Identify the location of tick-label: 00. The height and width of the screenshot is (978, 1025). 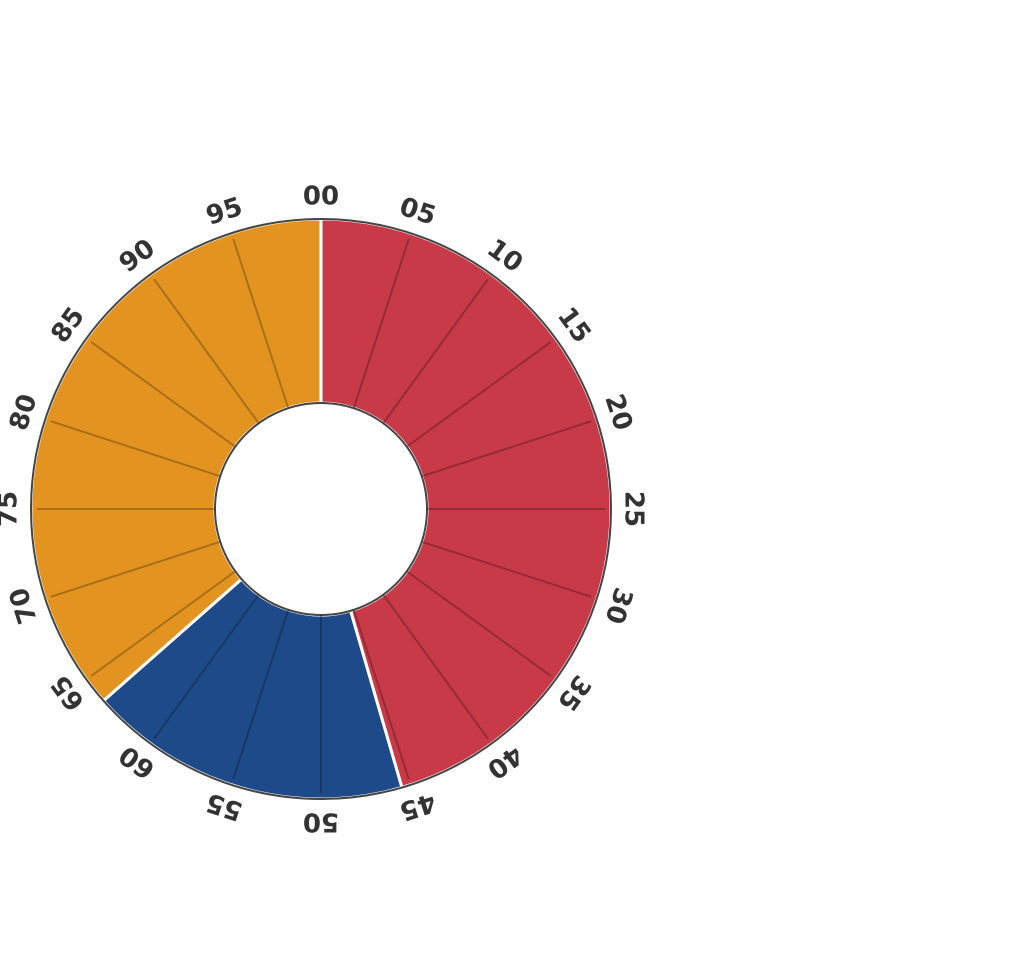
(321, 197).